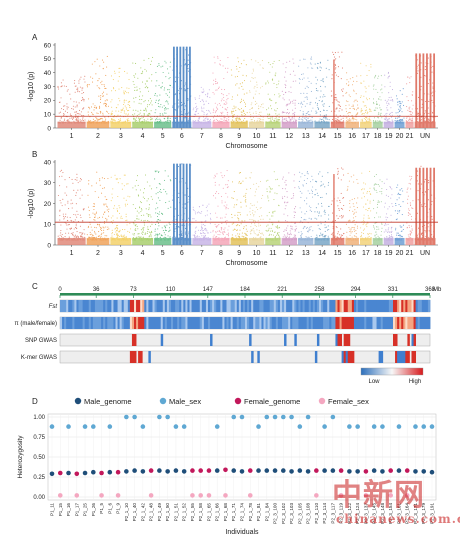 Image resolution: width=460 pixels, height=540 pixels. I want to click on chromosome-label: 7, so click(202, 136).